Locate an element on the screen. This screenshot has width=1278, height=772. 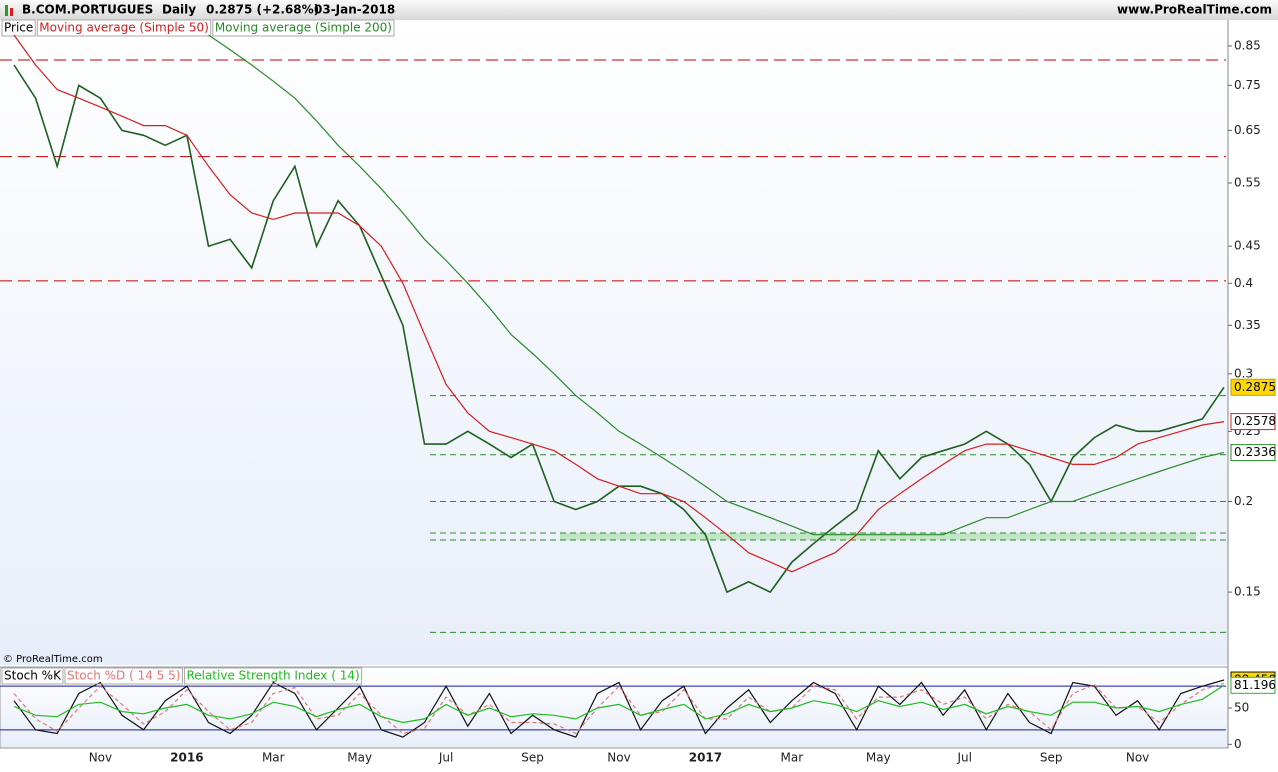
legend-entry: Stoch %K is located at coordinates (33, 676).